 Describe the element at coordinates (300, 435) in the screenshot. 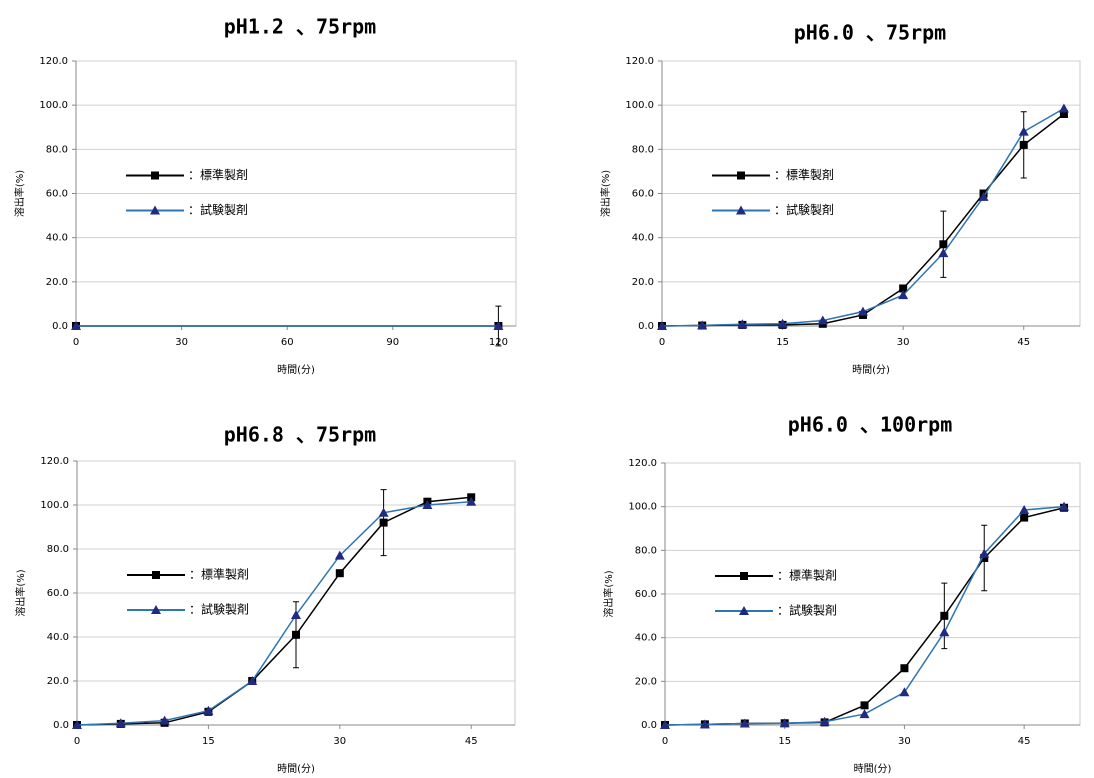

I see `chart-title: pH6.8 、75rpm` at that location.